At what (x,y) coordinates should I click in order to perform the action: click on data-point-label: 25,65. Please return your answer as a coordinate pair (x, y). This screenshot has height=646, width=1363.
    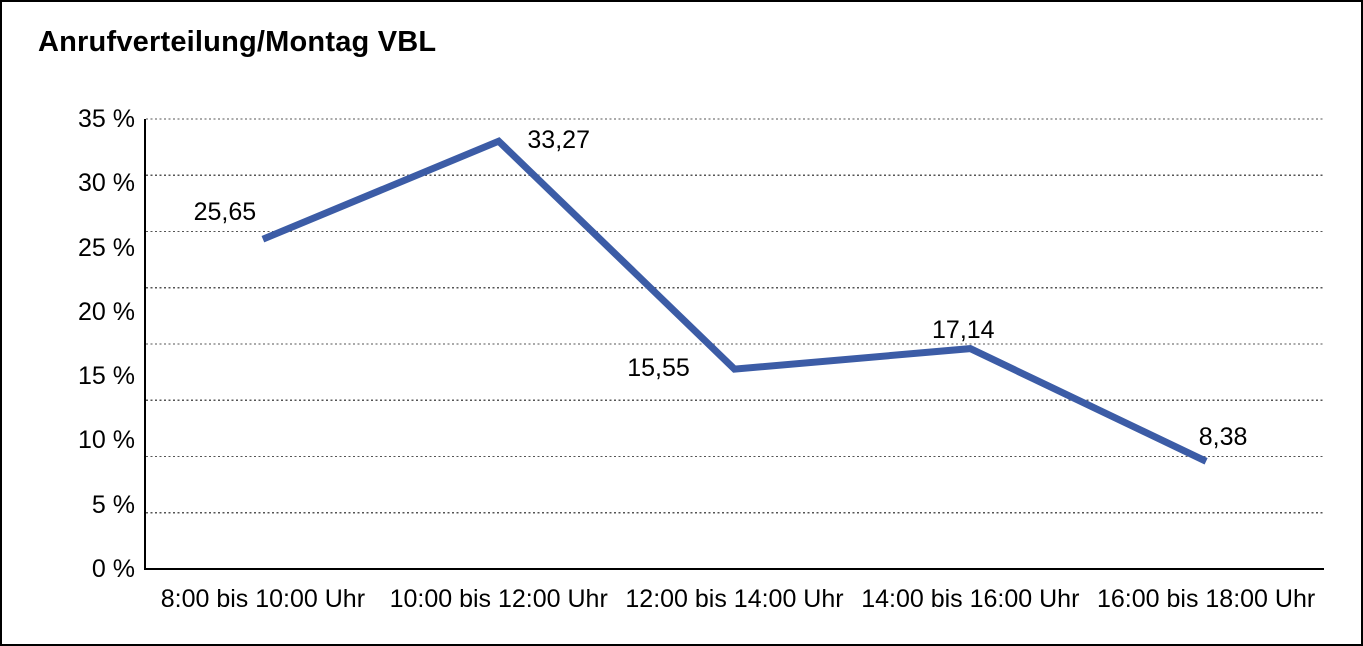
    Looking at the image, I should click on (225, 212).